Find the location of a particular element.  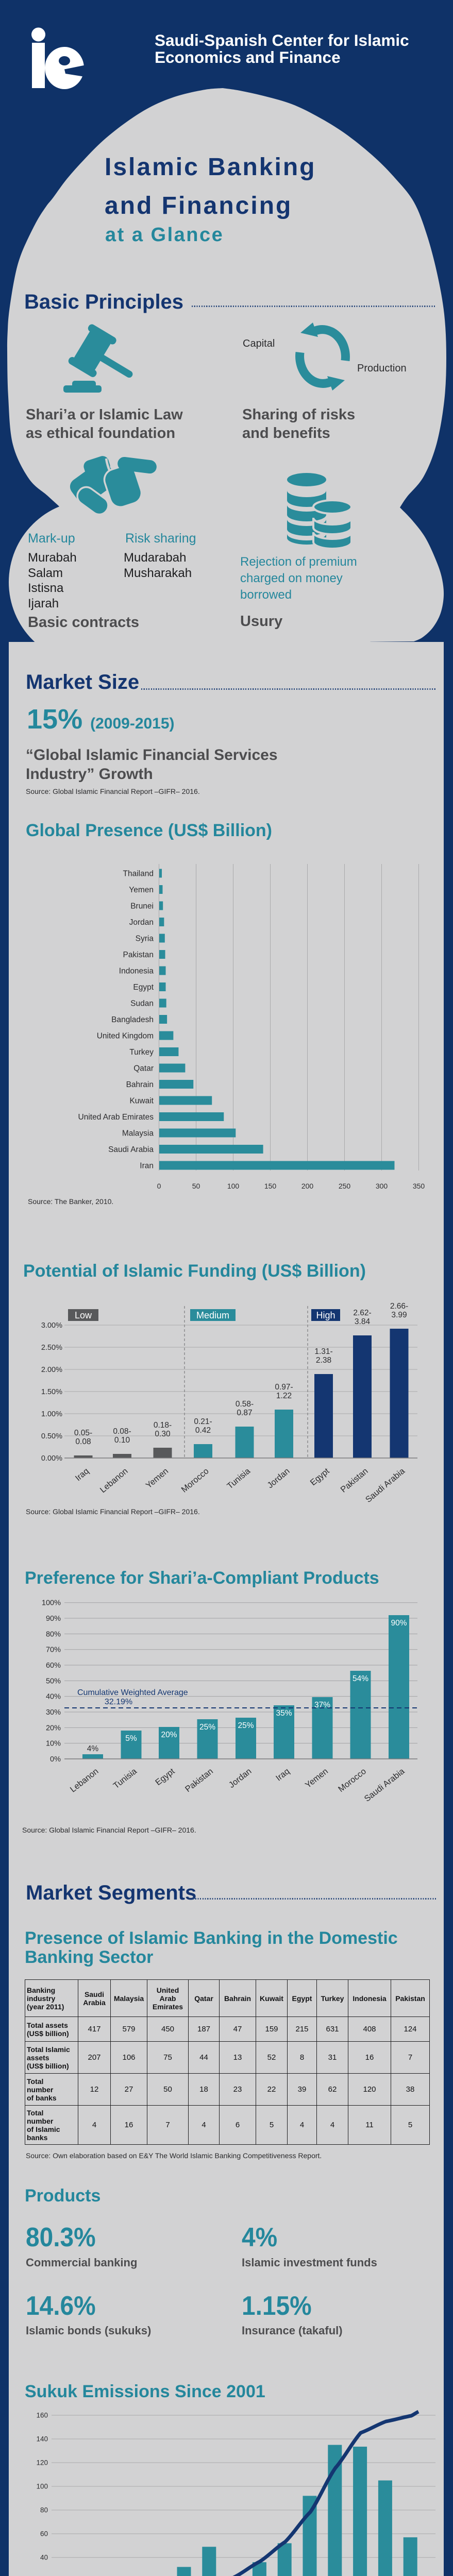

svg-text: Thailand is located at coordinates (138, 874).